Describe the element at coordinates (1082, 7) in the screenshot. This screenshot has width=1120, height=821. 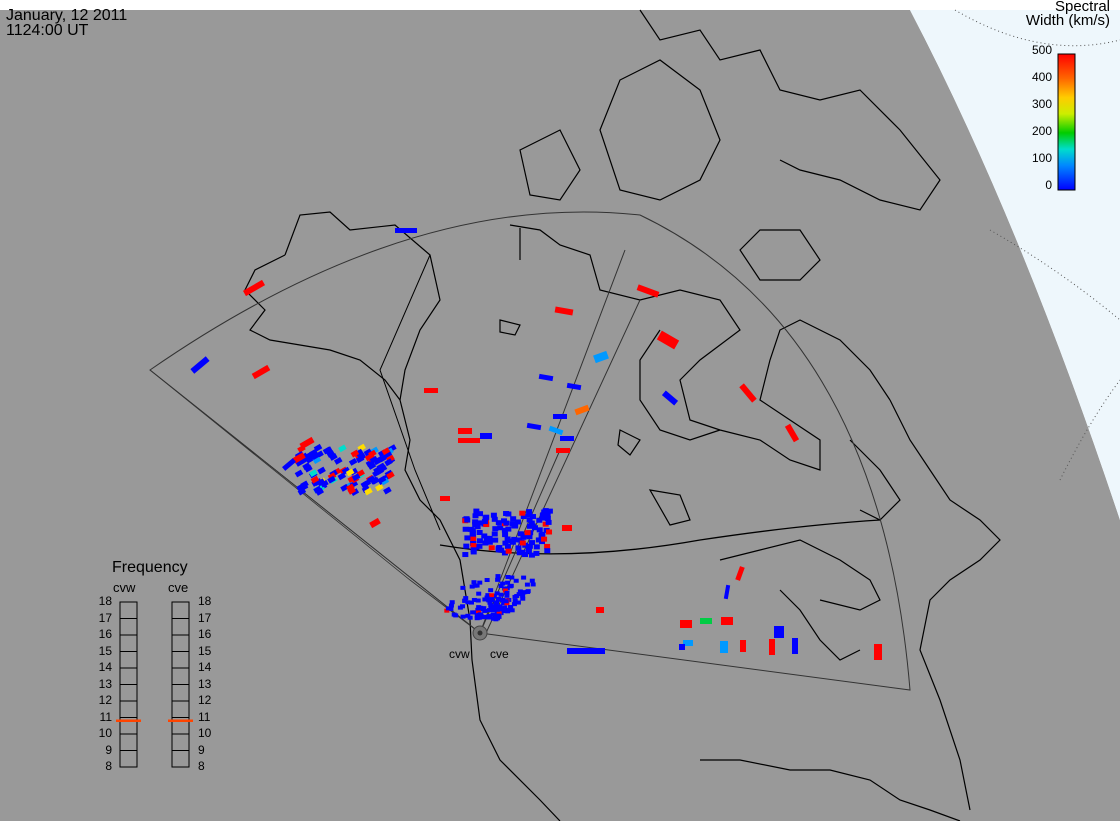
I see `colorbar-title-line1: Spectral` at that location.